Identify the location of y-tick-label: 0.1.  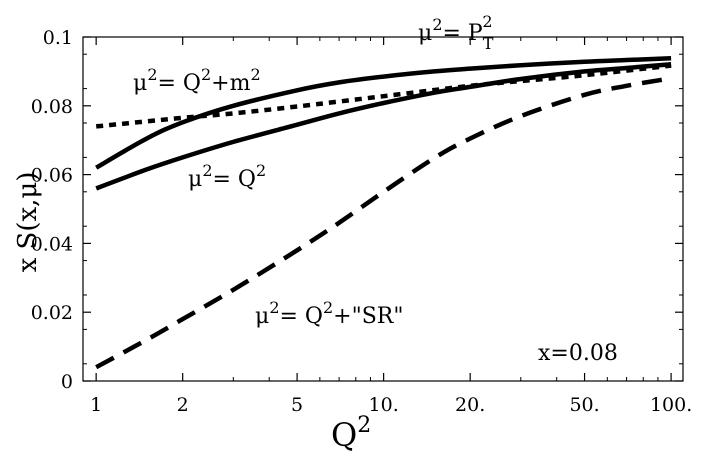
(58, 38).